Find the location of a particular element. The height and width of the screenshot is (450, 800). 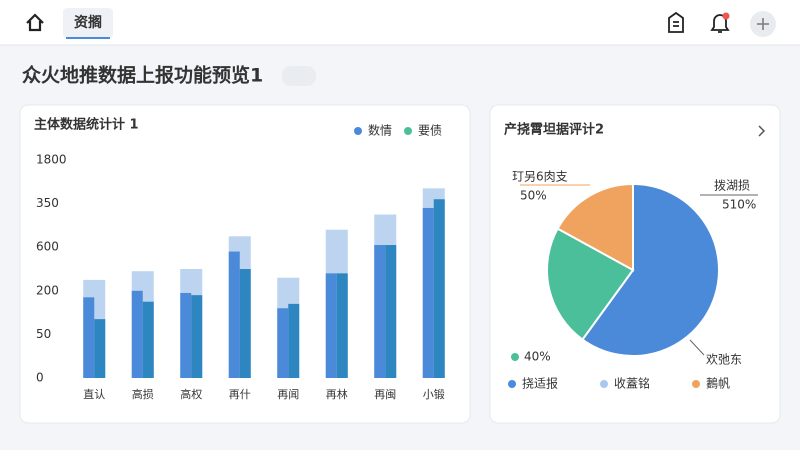

plus-icon is located at coordinates (763, 24).